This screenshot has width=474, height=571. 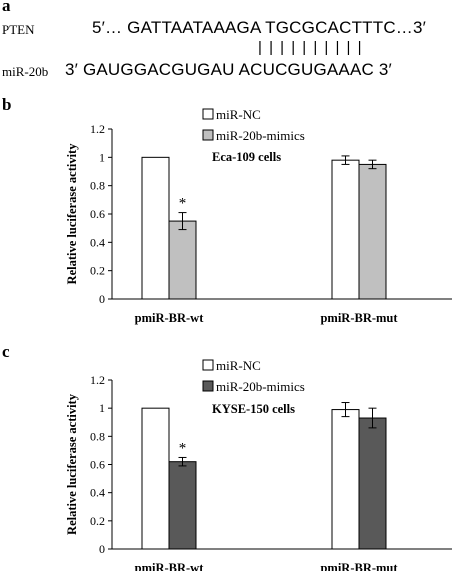 I want to click on base-pairing-lines: | | | | | | | | | |, so click(x=310, y=47).